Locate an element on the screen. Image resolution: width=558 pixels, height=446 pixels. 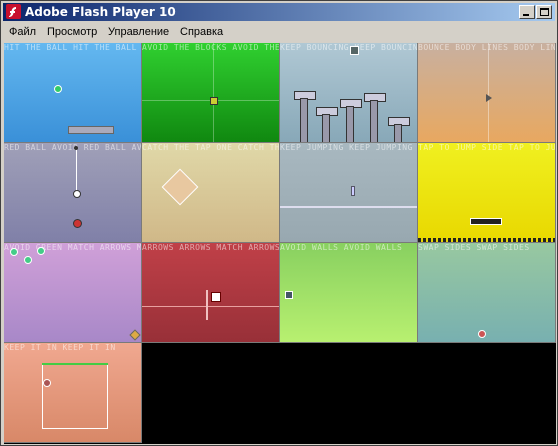
game-tile-3: KEEP BOUNCING KEEP BOUNCING is located at coordinates (349, 93).